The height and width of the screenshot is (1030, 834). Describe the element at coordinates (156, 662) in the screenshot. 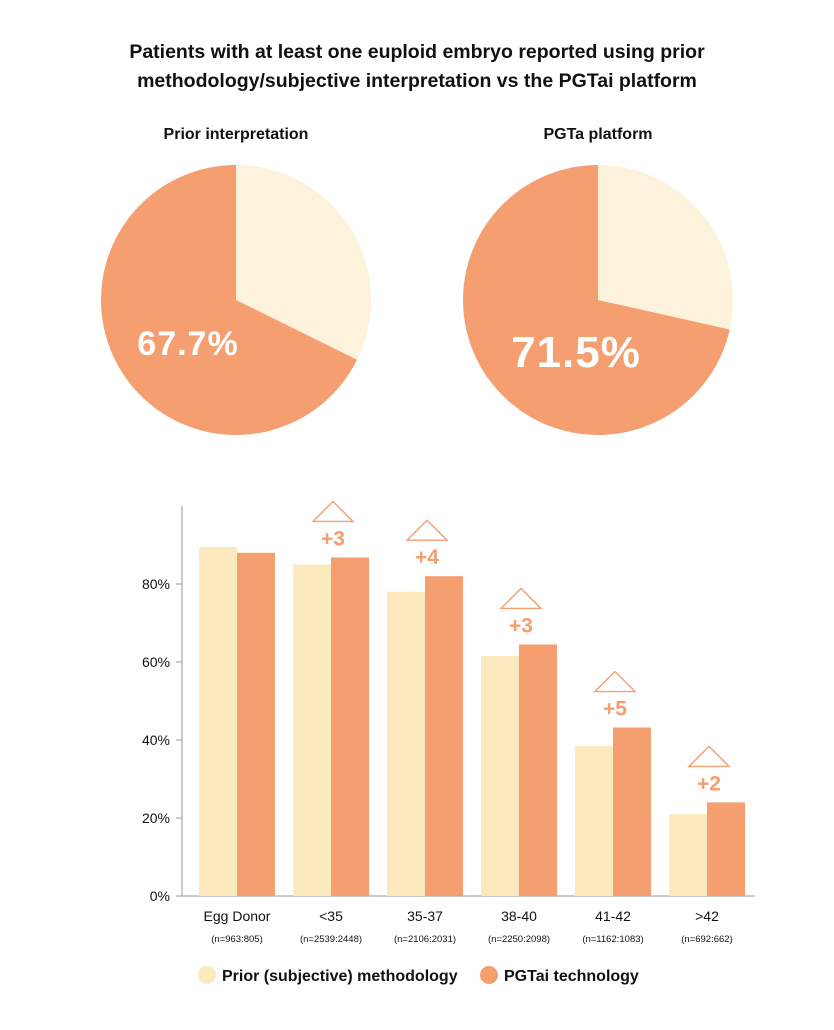

I see `y-tick-label: 60%` at that location.